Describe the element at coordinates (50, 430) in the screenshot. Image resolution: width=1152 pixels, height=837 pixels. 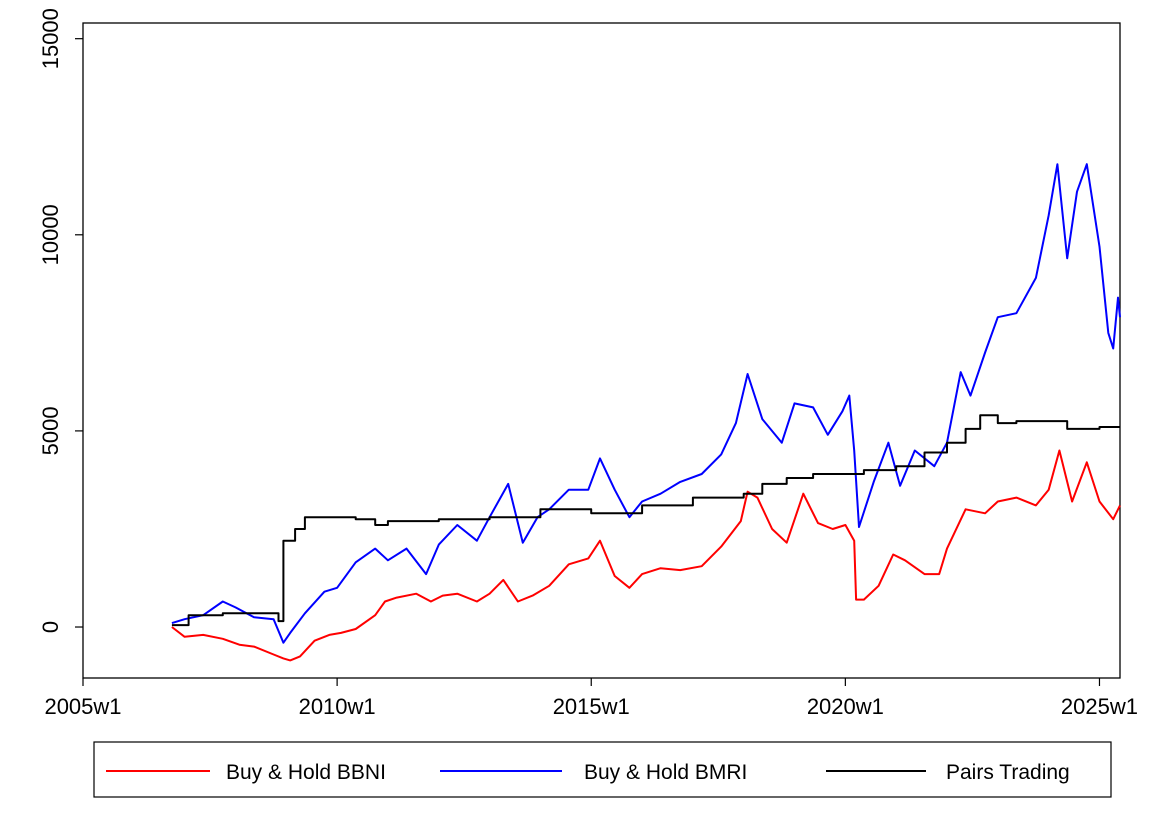
I see `y-tick-label: 5000` at that location.